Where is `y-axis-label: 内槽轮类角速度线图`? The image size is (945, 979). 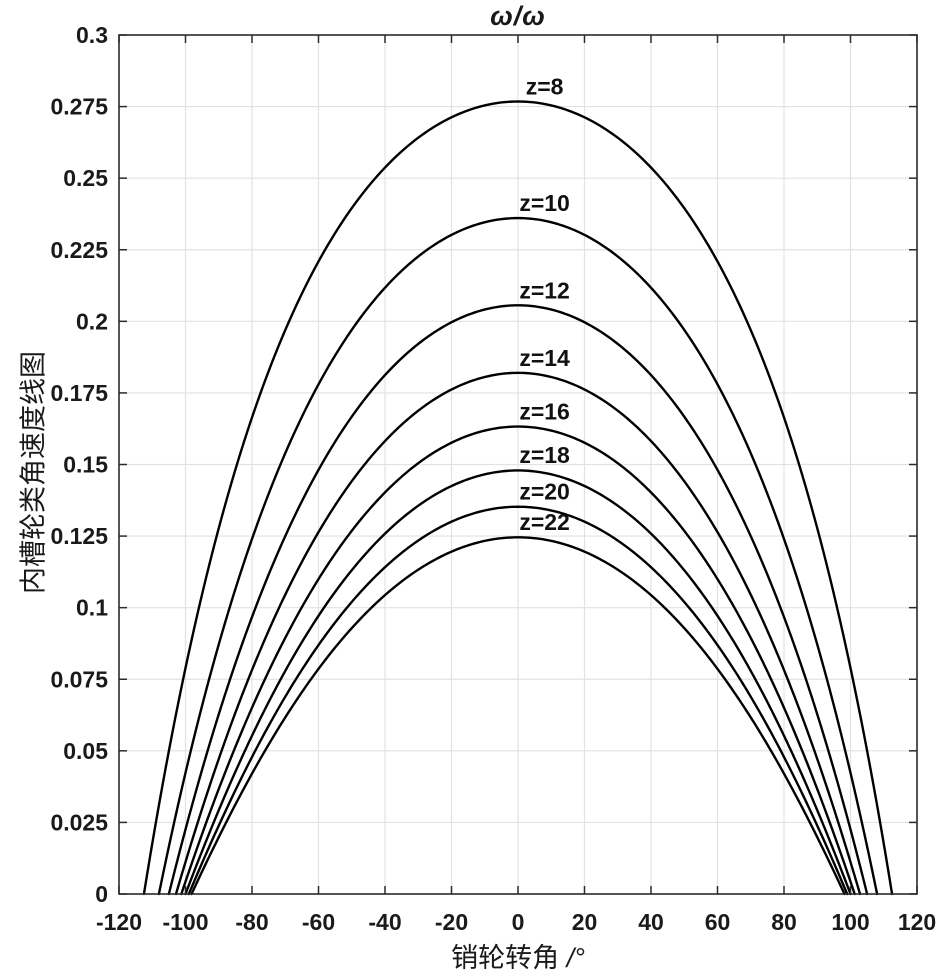
y-axis-label: 内槽轮类角速度线图 is located at coordinates (33, 472).